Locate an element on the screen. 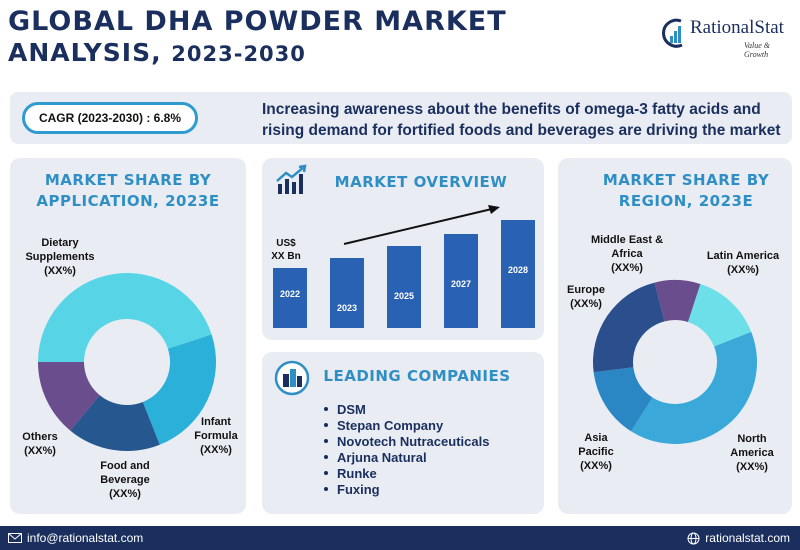  mail-icon is located at coordinates (15, 538).